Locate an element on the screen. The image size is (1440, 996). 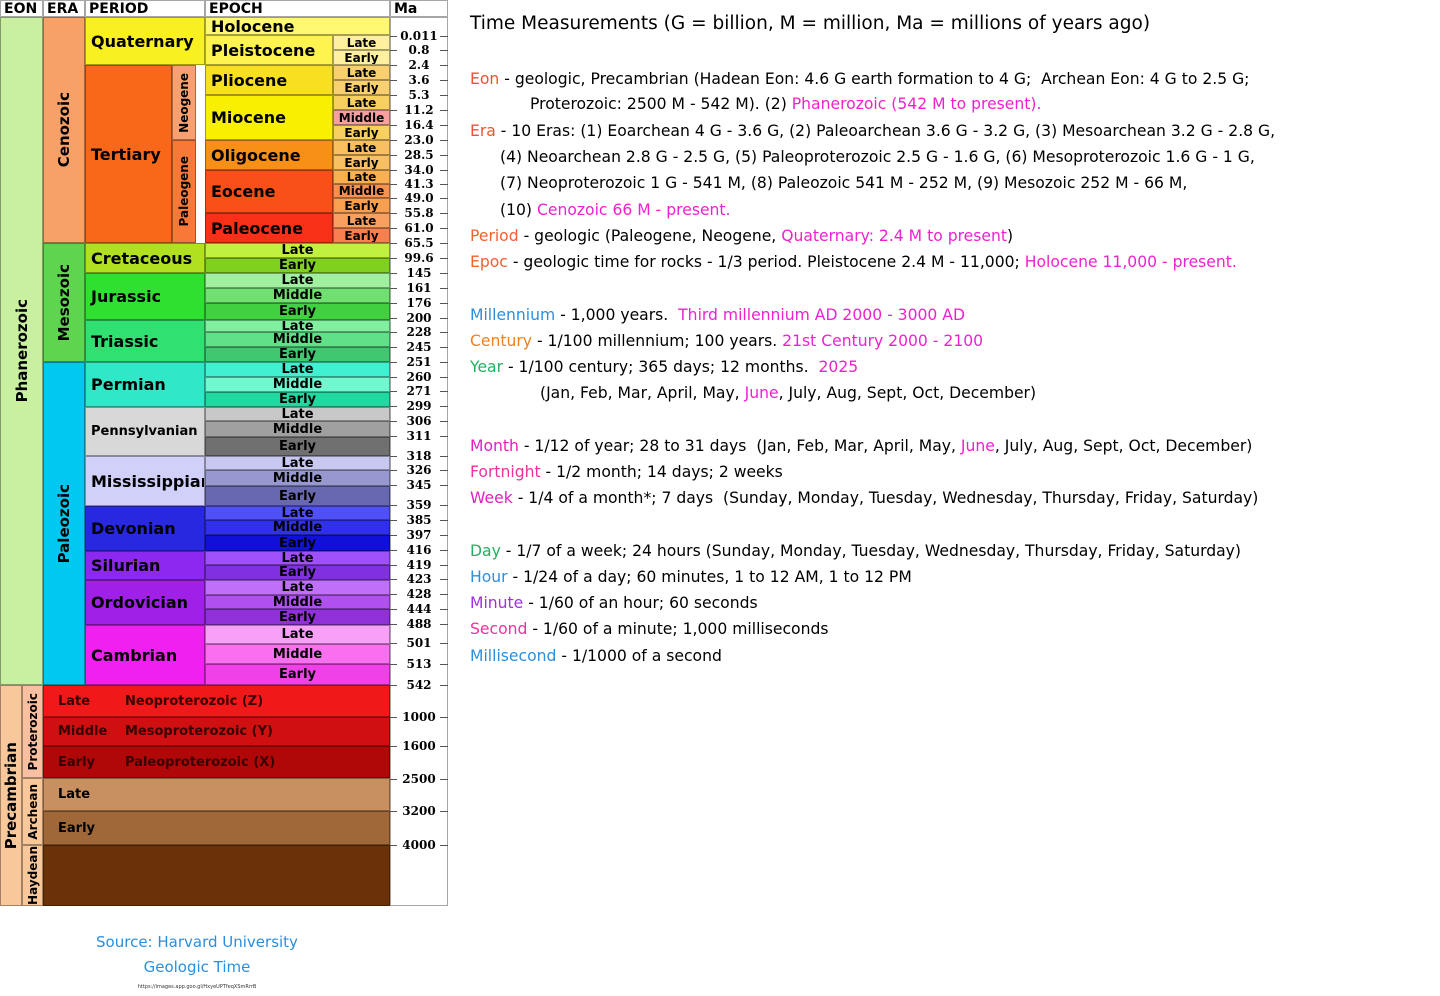
ma-label: 200 is located at coordinates (419, 318).